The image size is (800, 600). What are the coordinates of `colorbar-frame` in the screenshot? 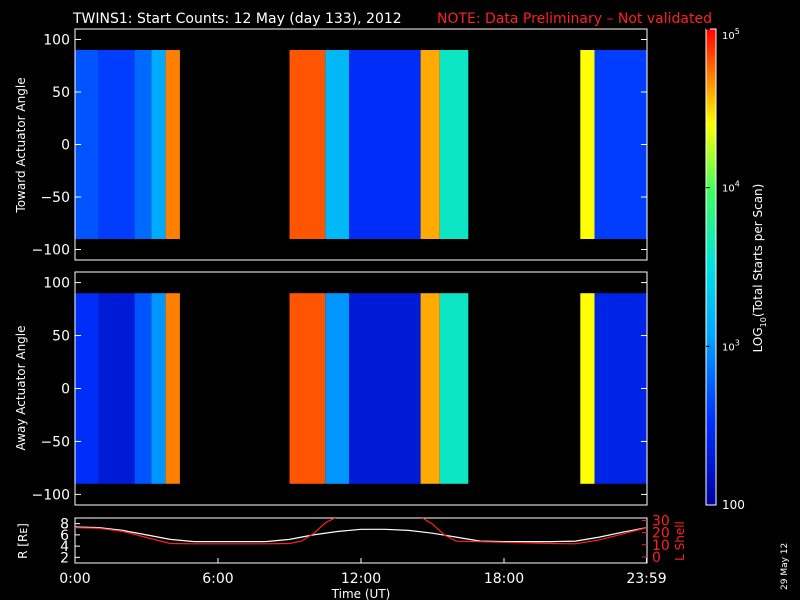 It's located at (711, 267).